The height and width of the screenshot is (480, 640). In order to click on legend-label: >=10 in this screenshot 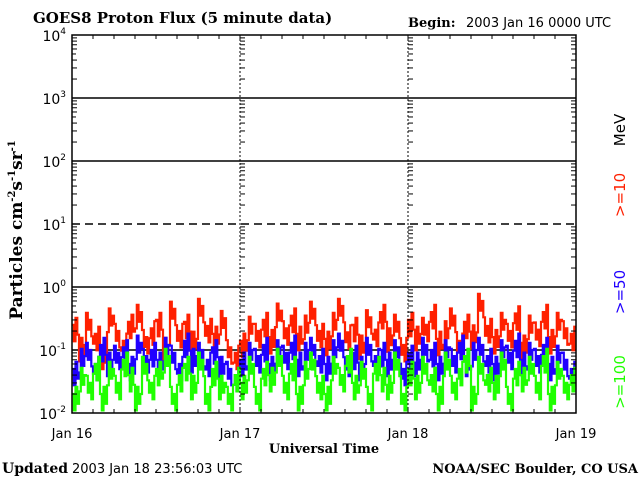, I will do `click(620, 195)`.